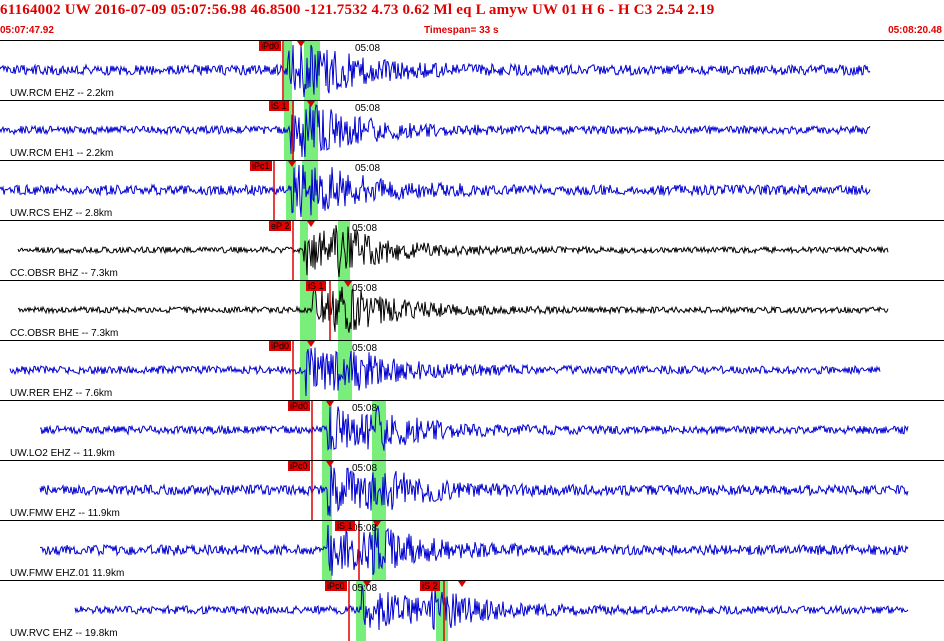  Describe the element at coordinates (280, 226) in the screenshot. I see `pick-label: eP 2` at that location.